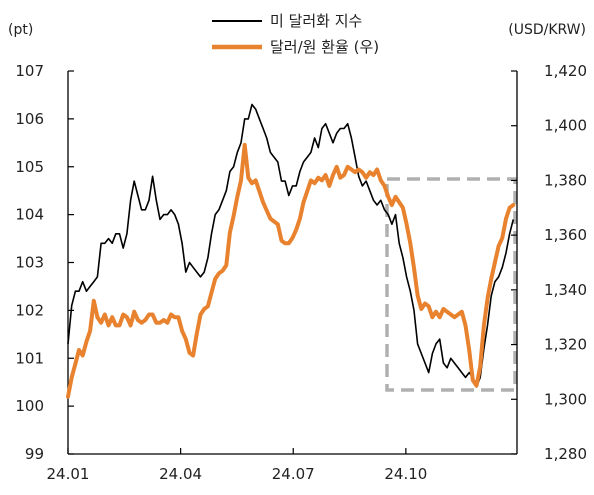 The image size is (594, 495). Describe the element at coordinates (565, 235) in the screenshot. I see `right-tick-label: 1,360` at that location.